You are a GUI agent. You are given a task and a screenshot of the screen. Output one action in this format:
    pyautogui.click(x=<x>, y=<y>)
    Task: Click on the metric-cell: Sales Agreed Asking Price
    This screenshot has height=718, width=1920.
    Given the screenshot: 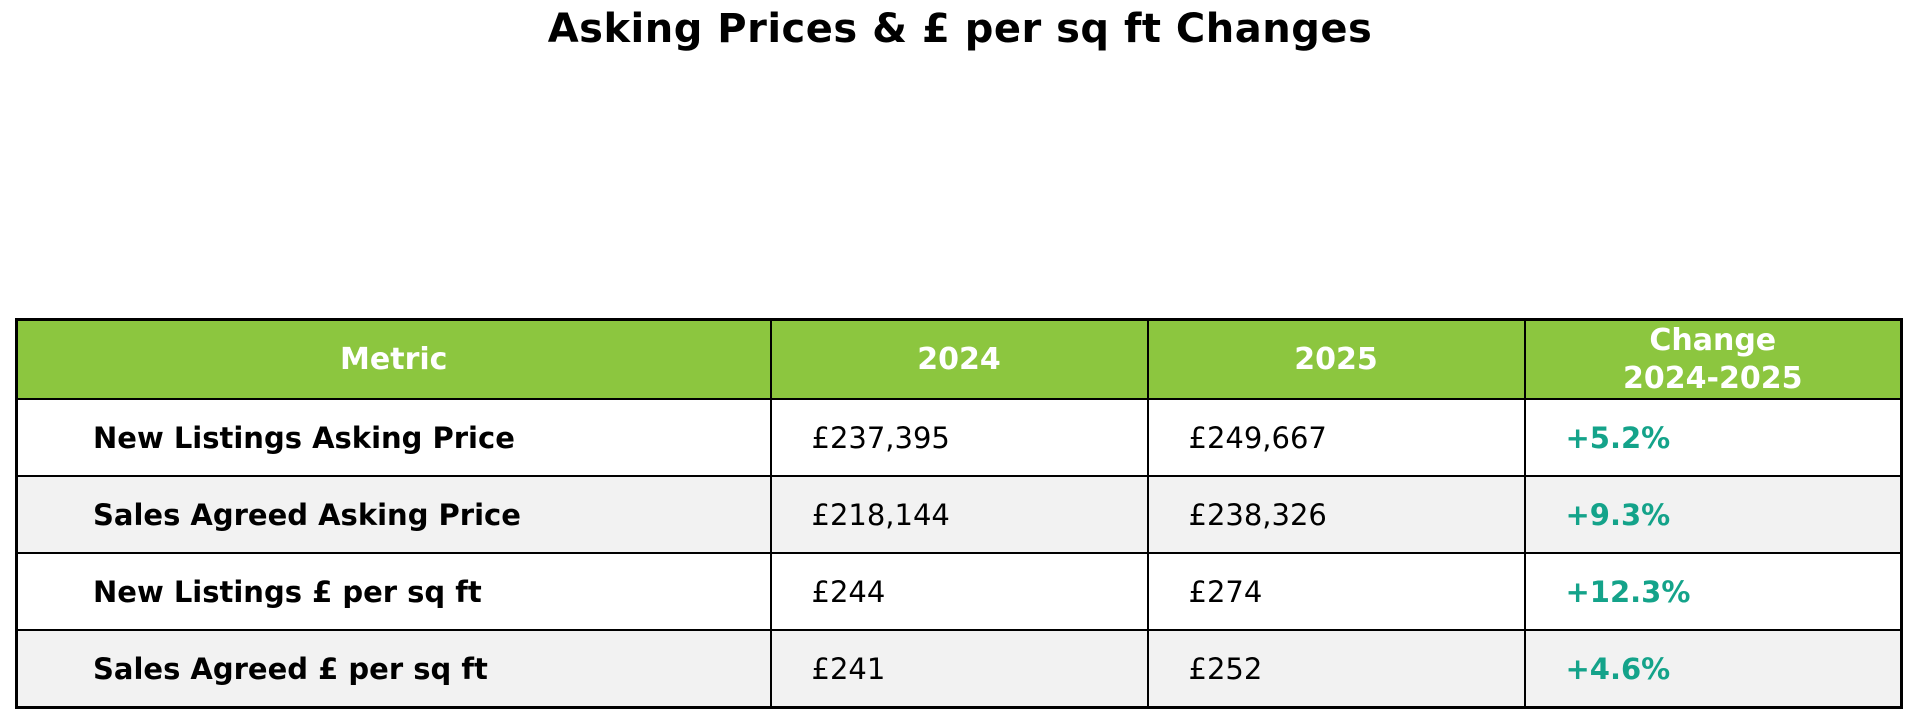 What is the action you would take?
    pyautogui.click(x=393, y=514)
    